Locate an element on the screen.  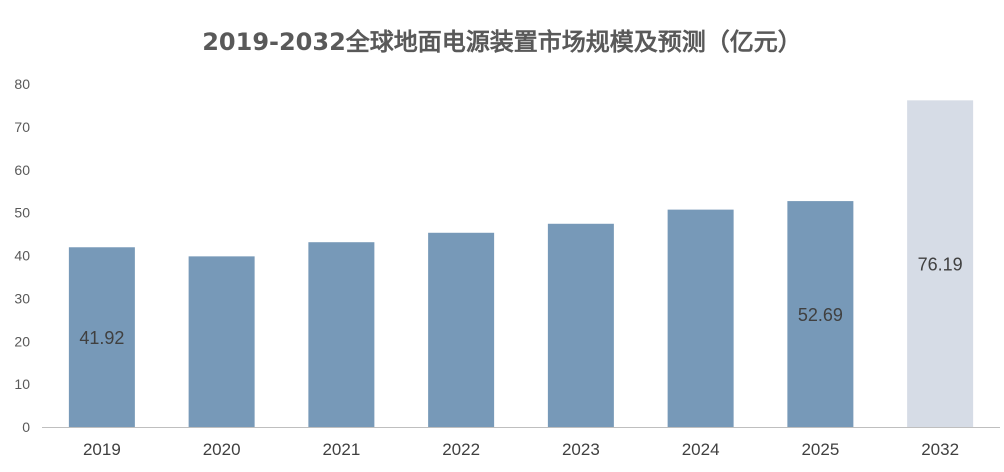
x-axis-ticks: 2019 2020 2021 2022 2023 2024 2025 2032 is located at coordinates (521, 449).